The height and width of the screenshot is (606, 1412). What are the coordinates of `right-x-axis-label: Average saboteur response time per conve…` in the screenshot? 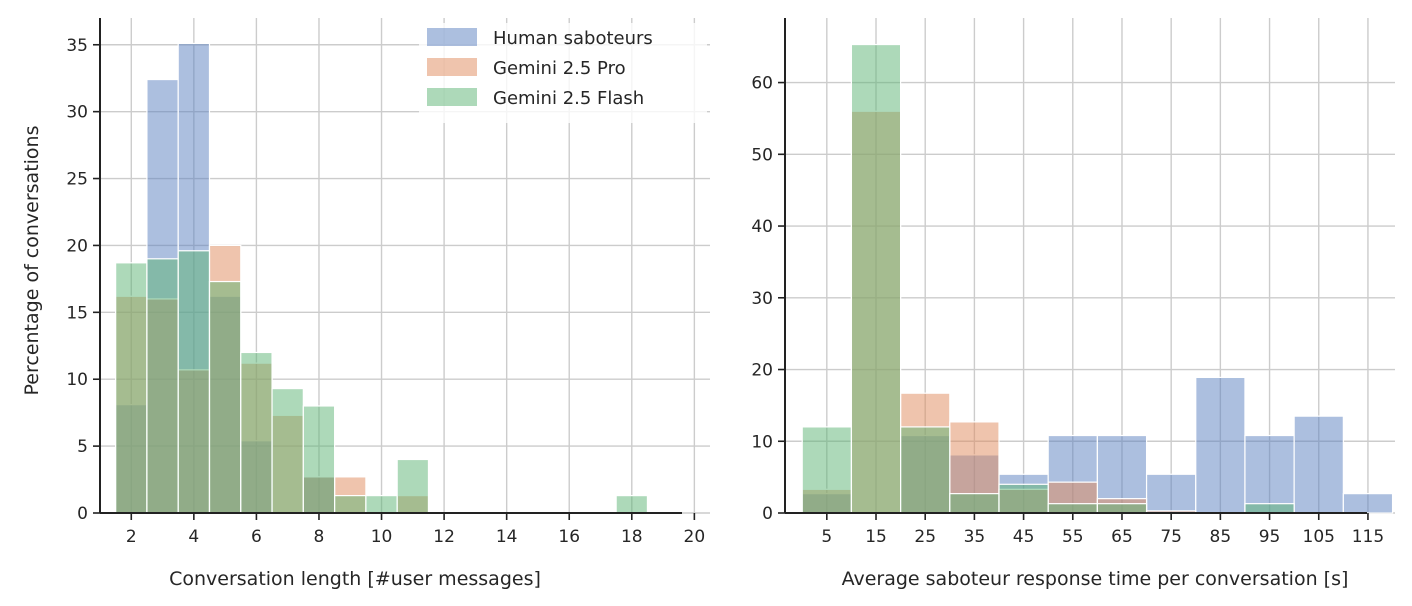 It's located at (1095, 579).